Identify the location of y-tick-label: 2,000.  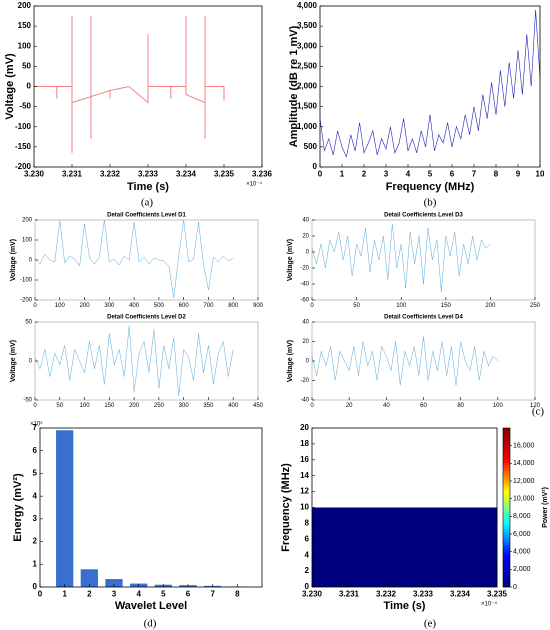
(307, 86).